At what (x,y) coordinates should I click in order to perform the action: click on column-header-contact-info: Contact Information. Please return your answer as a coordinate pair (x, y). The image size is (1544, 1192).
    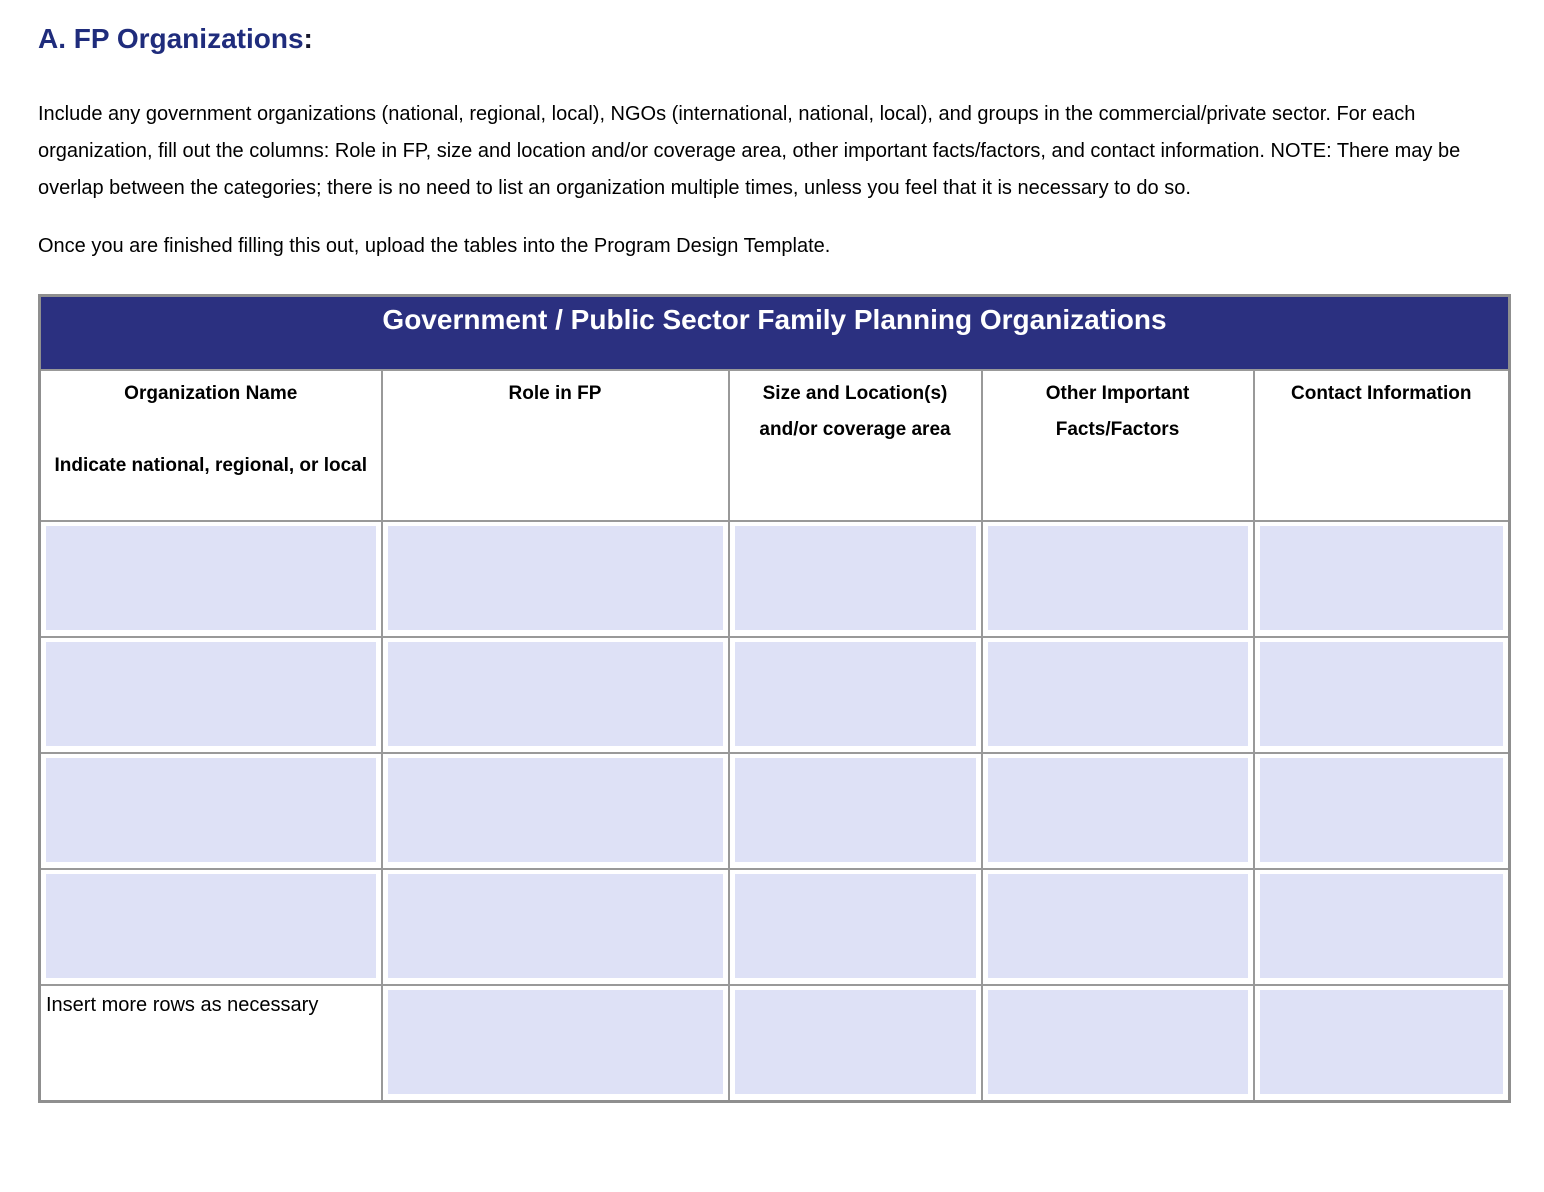
    Looking at the image, I should click on (1381, 446).